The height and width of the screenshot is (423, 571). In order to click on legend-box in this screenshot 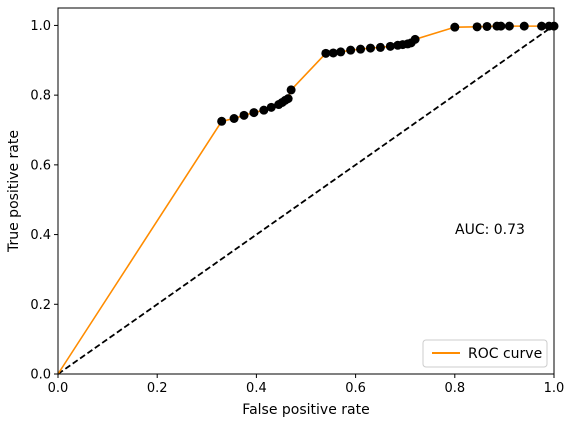, I will do `click(485, 353)`.